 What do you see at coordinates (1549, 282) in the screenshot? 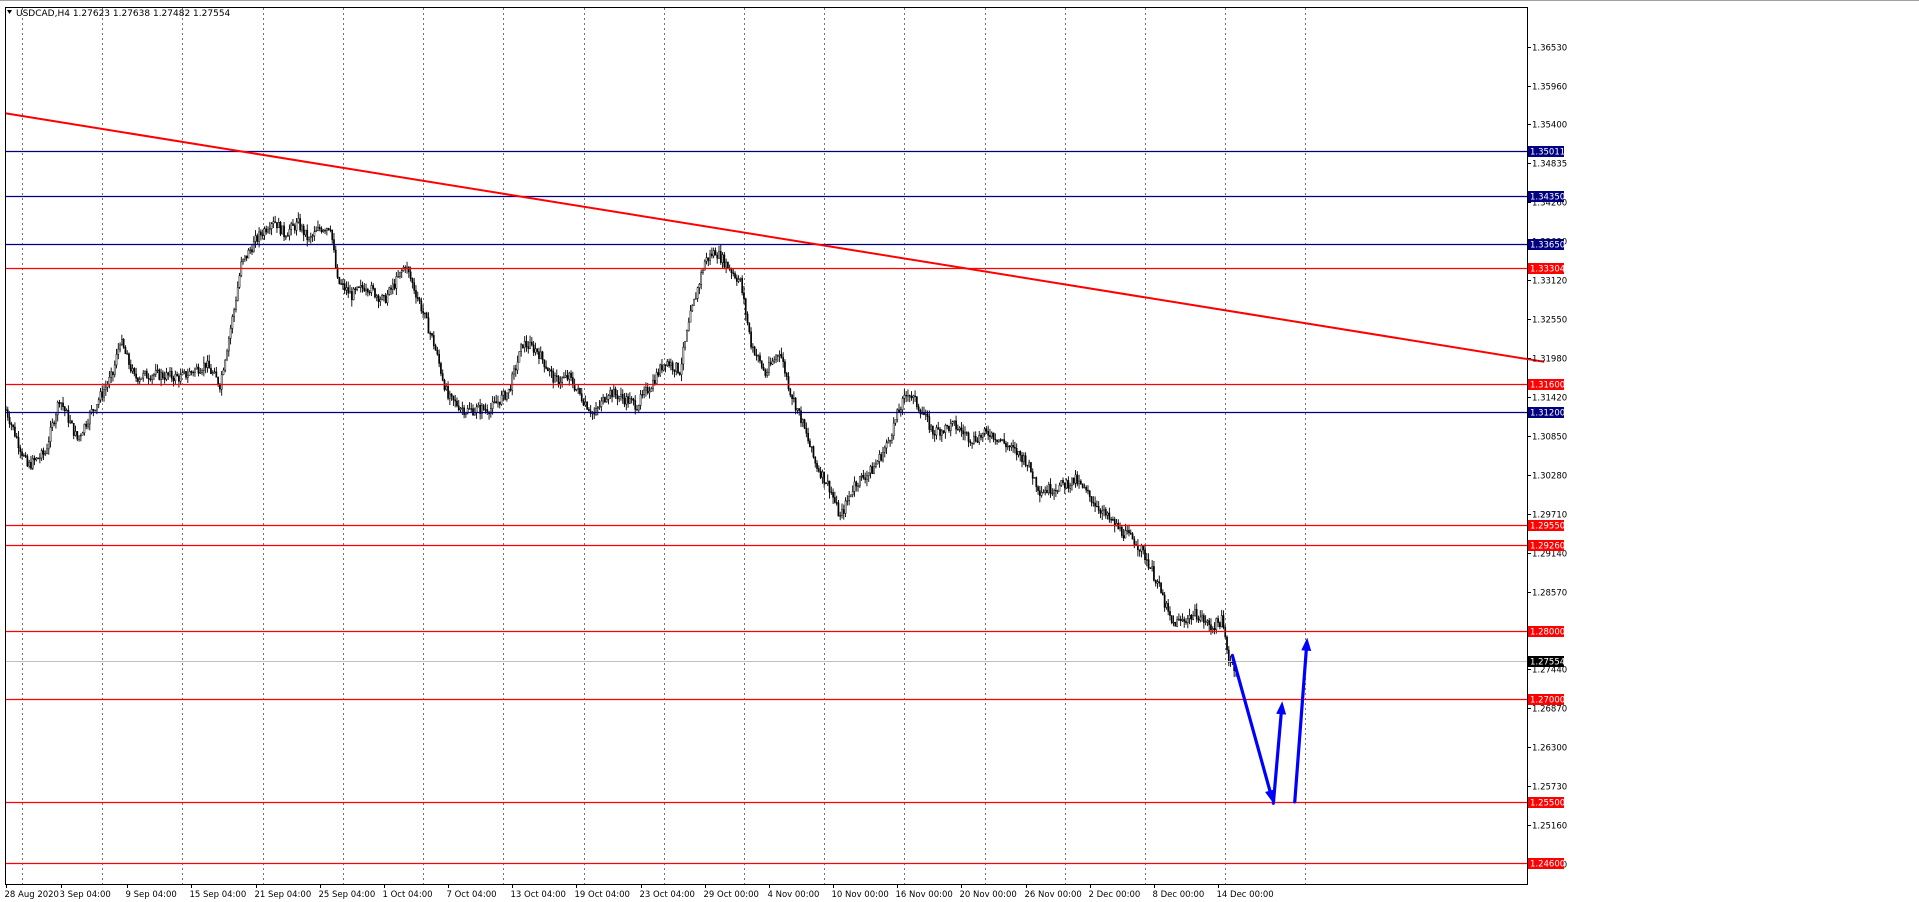
I see `price-tick-label: 1.33120` at bounding box center [1549, 282].